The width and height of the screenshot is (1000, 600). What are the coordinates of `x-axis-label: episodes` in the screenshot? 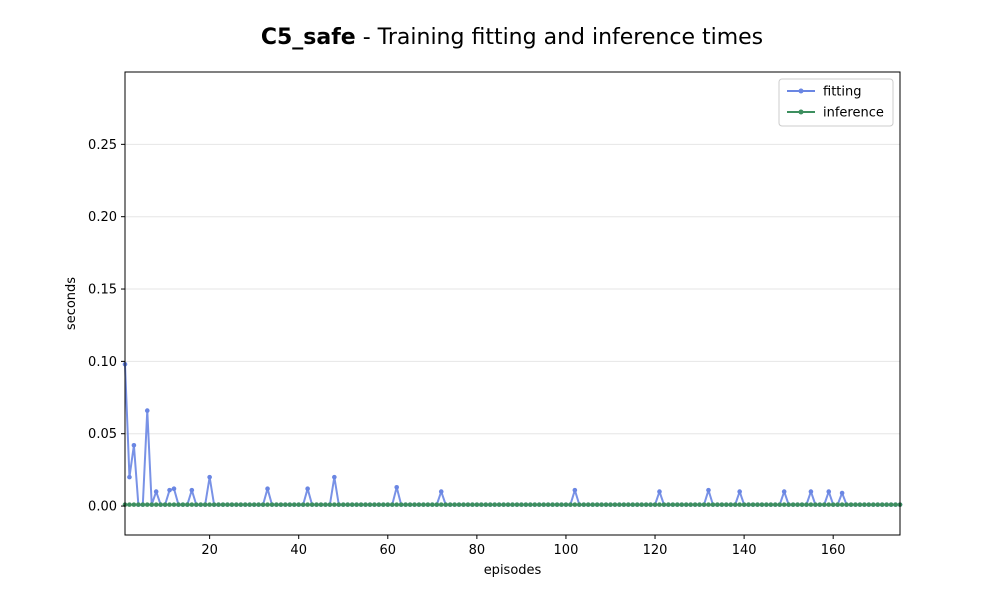 It's located at (513, 570).